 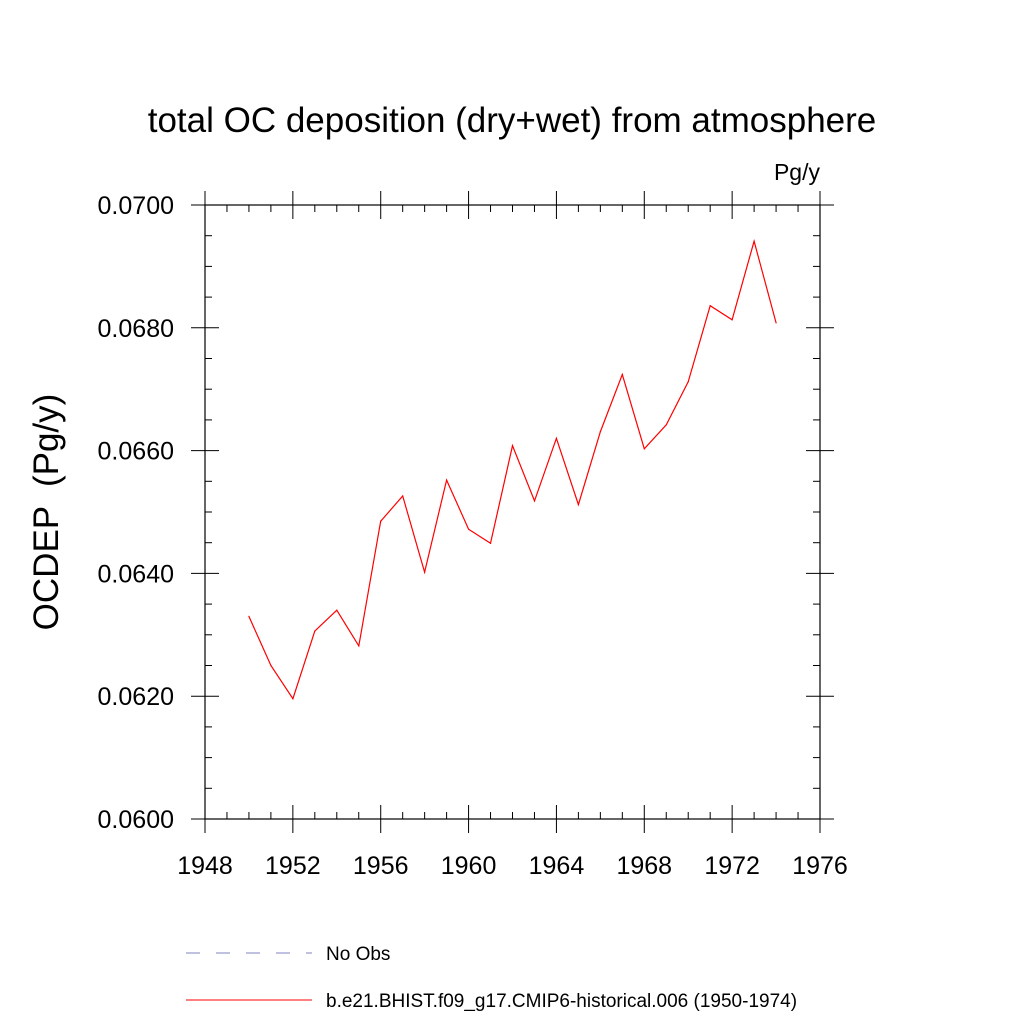 I want to click on y-axis-label: OCDEP (Pg/y), so click(x=46, y=512).